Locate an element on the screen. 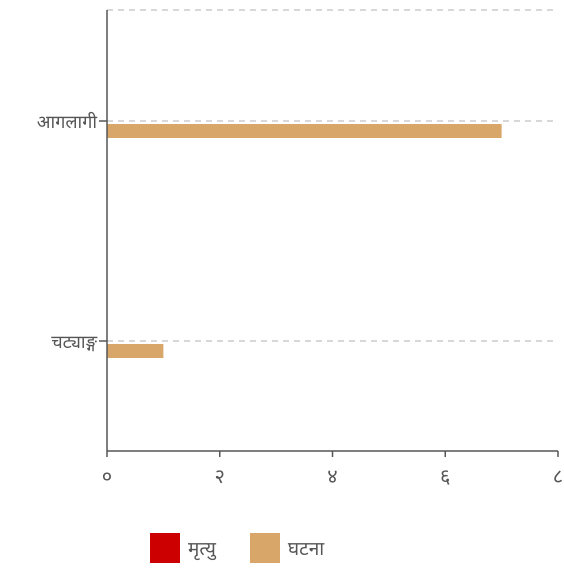 The height and width of the screenshot is (571, 564). legend-label-incidents: घटना is located at coordinates (306, 548).